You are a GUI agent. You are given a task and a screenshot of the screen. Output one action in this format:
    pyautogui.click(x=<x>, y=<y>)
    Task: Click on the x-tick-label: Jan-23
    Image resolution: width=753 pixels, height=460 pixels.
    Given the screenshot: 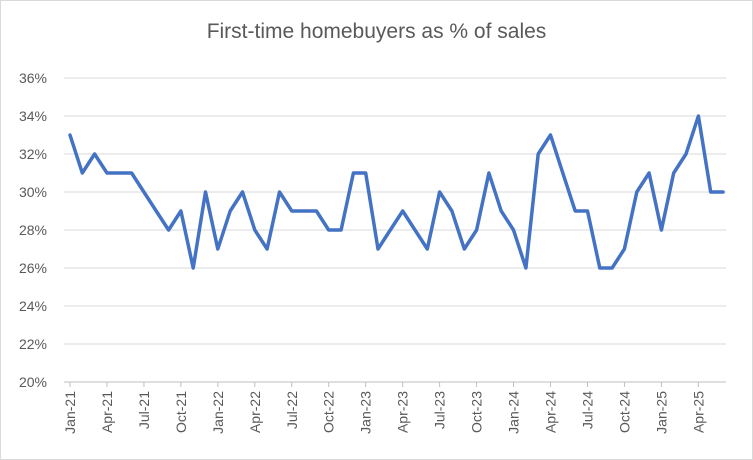 What is the action you would take?
    pyautogui.click(x=366, y=412)
    